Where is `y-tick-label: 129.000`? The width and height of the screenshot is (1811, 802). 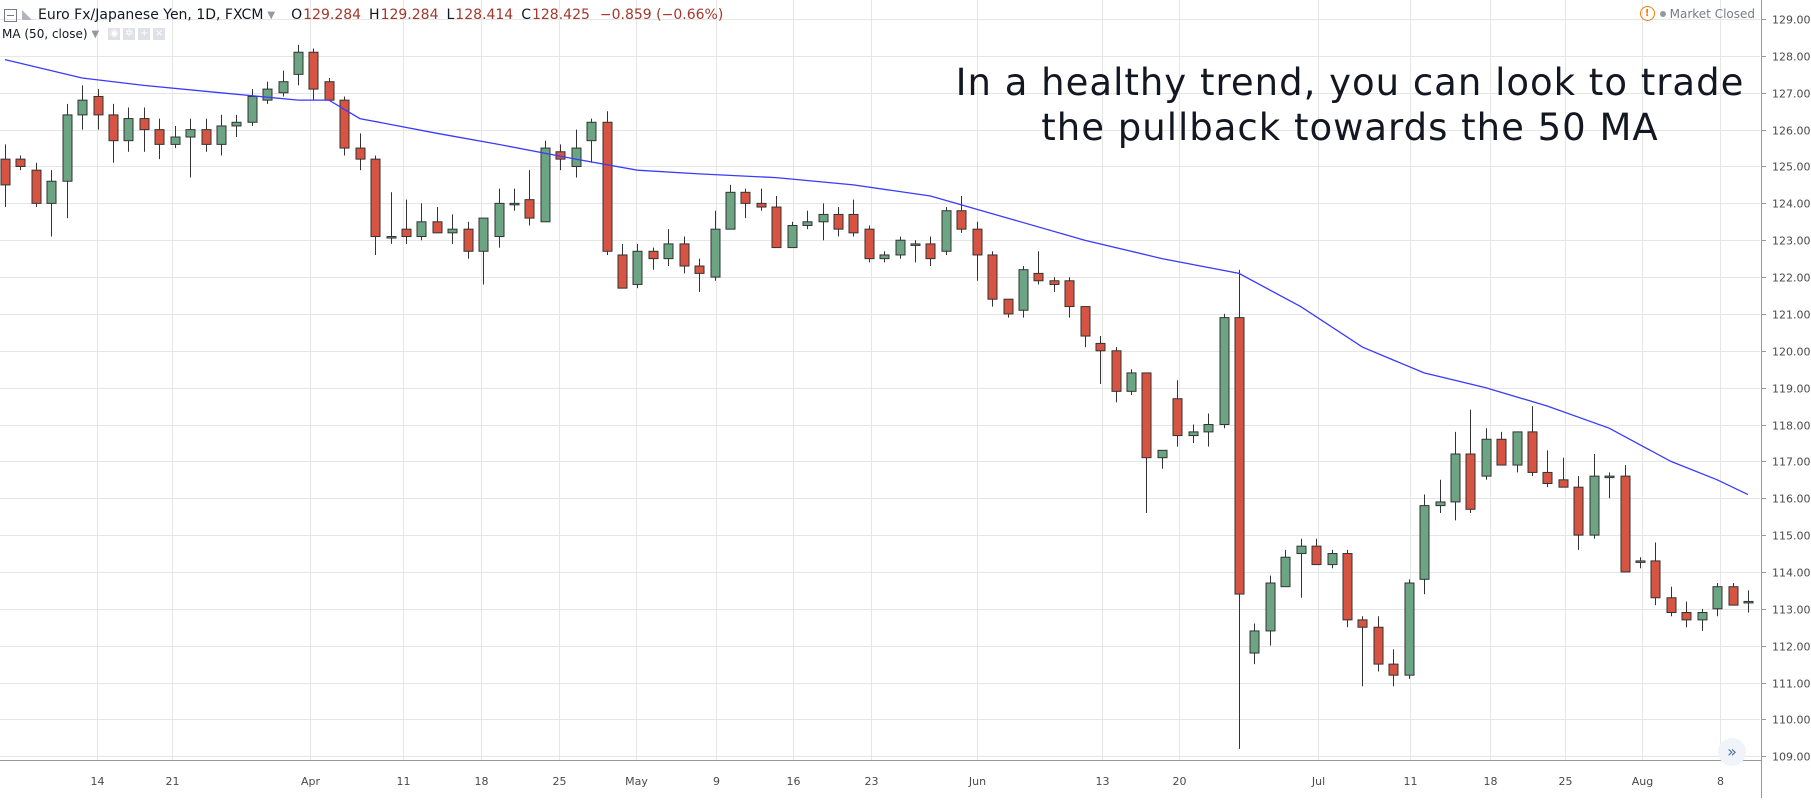
y-tick-label: 129.000 is located at coordinates (1791, 20).